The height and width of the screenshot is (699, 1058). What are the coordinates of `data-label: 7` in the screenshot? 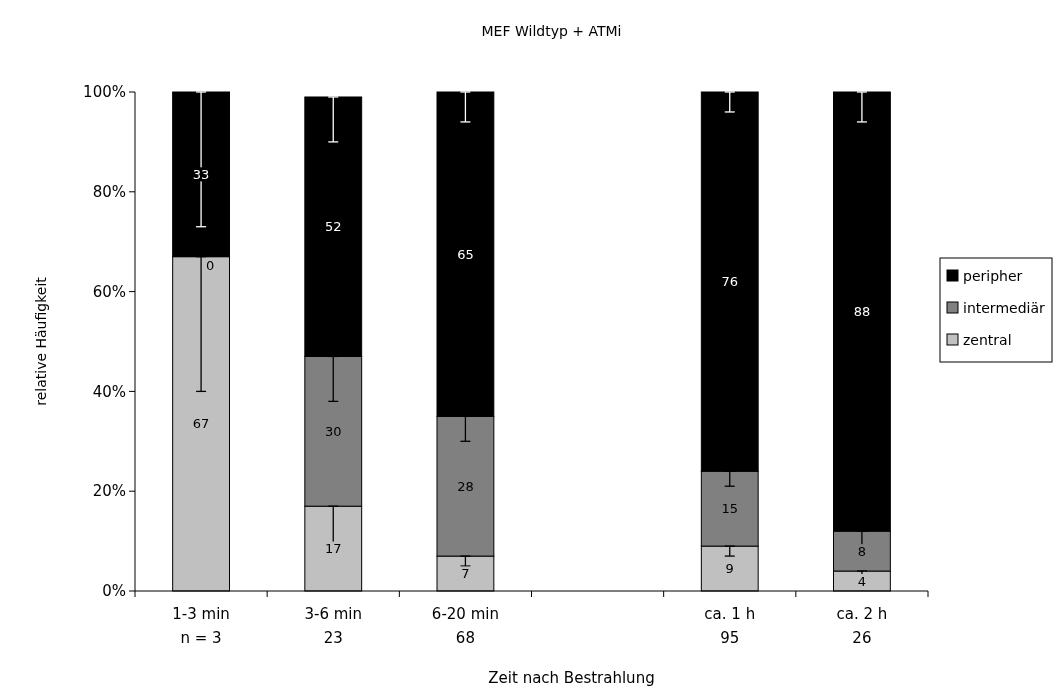 It's located at (465, 574).